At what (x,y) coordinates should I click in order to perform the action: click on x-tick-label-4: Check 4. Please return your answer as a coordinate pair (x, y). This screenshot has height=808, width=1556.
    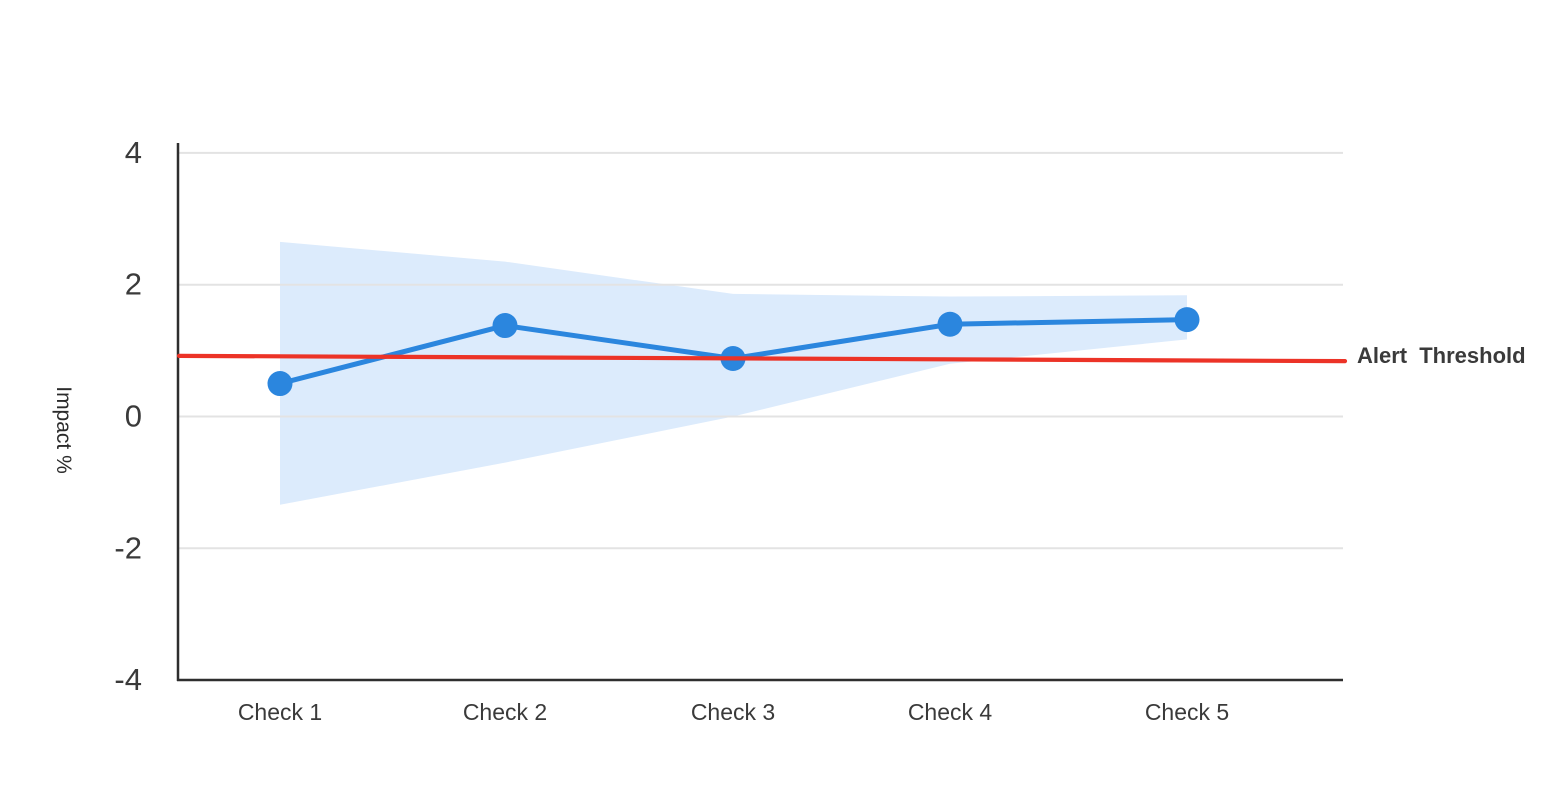
    Looking at the image, I should click on (950, 712).